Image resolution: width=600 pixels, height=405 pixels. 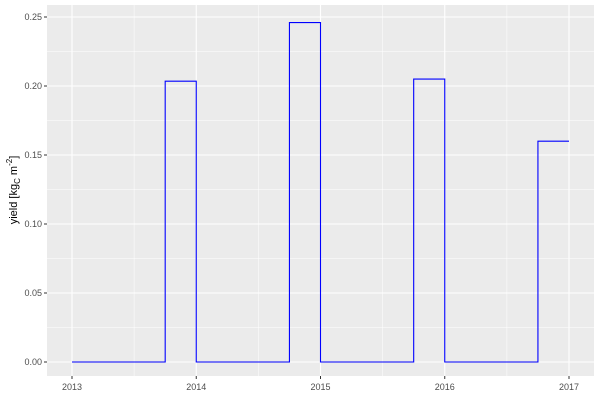 I want to click on y-tick-label: 0.15, so click(x=33, y=155).